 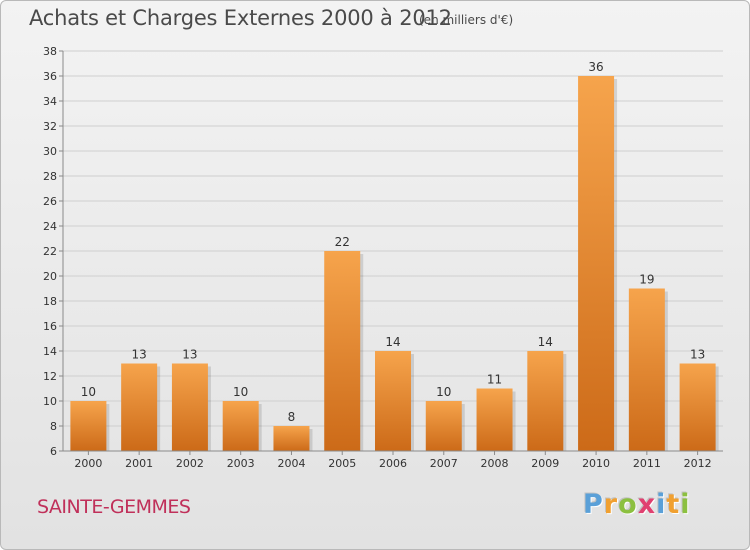 What do you see at coordinates (139, 463) in the screenshot?
I see `x-tick-label: 2001` at bounding box center [139, 463].